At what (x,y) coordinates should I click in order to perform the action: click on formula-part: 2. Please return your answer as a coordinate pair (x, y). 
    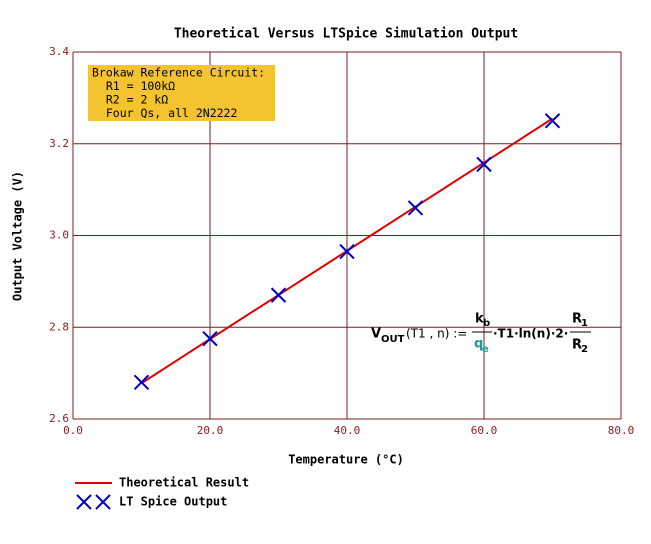
    Looking at the image, I should click on (584, 349).